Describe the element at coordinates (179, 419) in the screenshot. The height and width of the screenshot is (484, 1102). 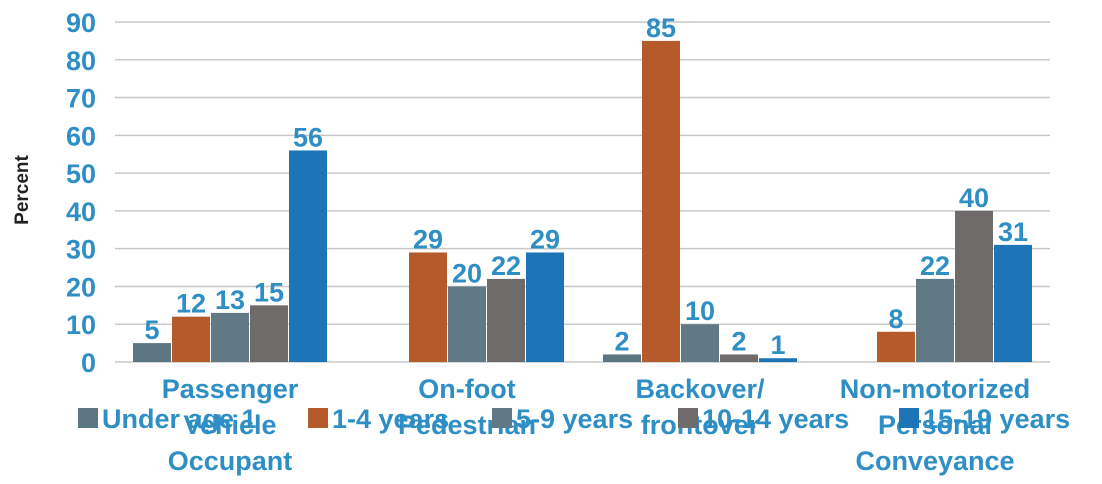
I see `legend-label: Under age 1` at that location.